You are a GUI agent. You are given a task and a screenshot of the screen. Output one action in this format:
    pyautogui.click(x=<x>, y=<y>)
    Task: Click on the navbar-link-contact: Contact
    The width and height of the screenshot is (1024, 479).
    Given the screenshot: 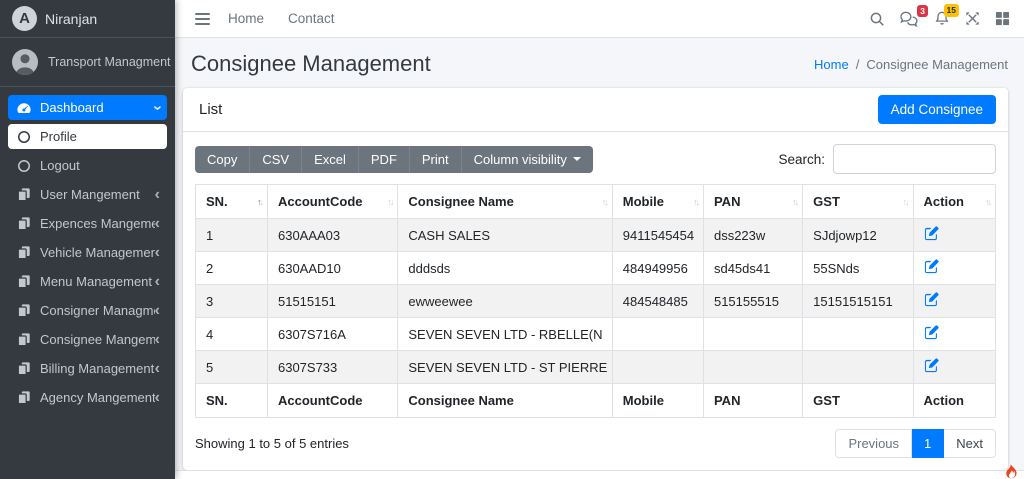 What is the action you would take?
    pyautogui.click(x=311, y=18)
    